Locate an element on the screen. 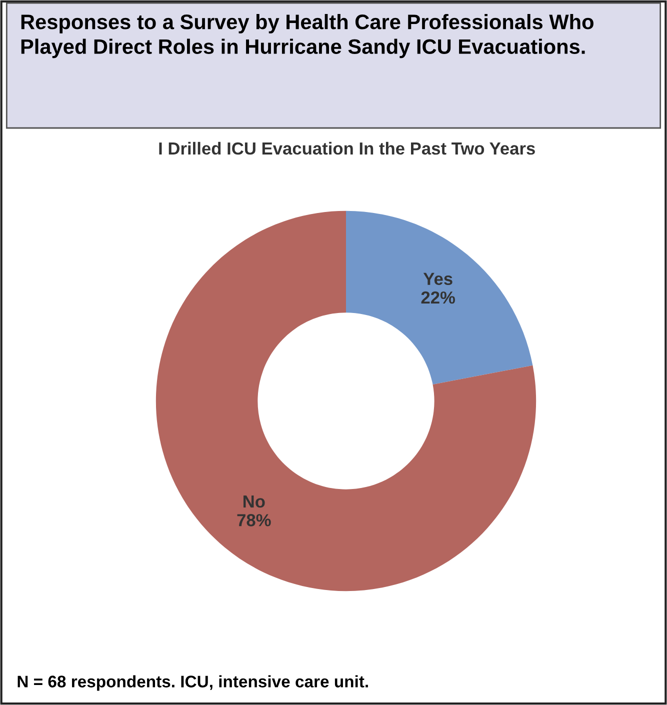  donut-slice is located at coordinates (439, 297).